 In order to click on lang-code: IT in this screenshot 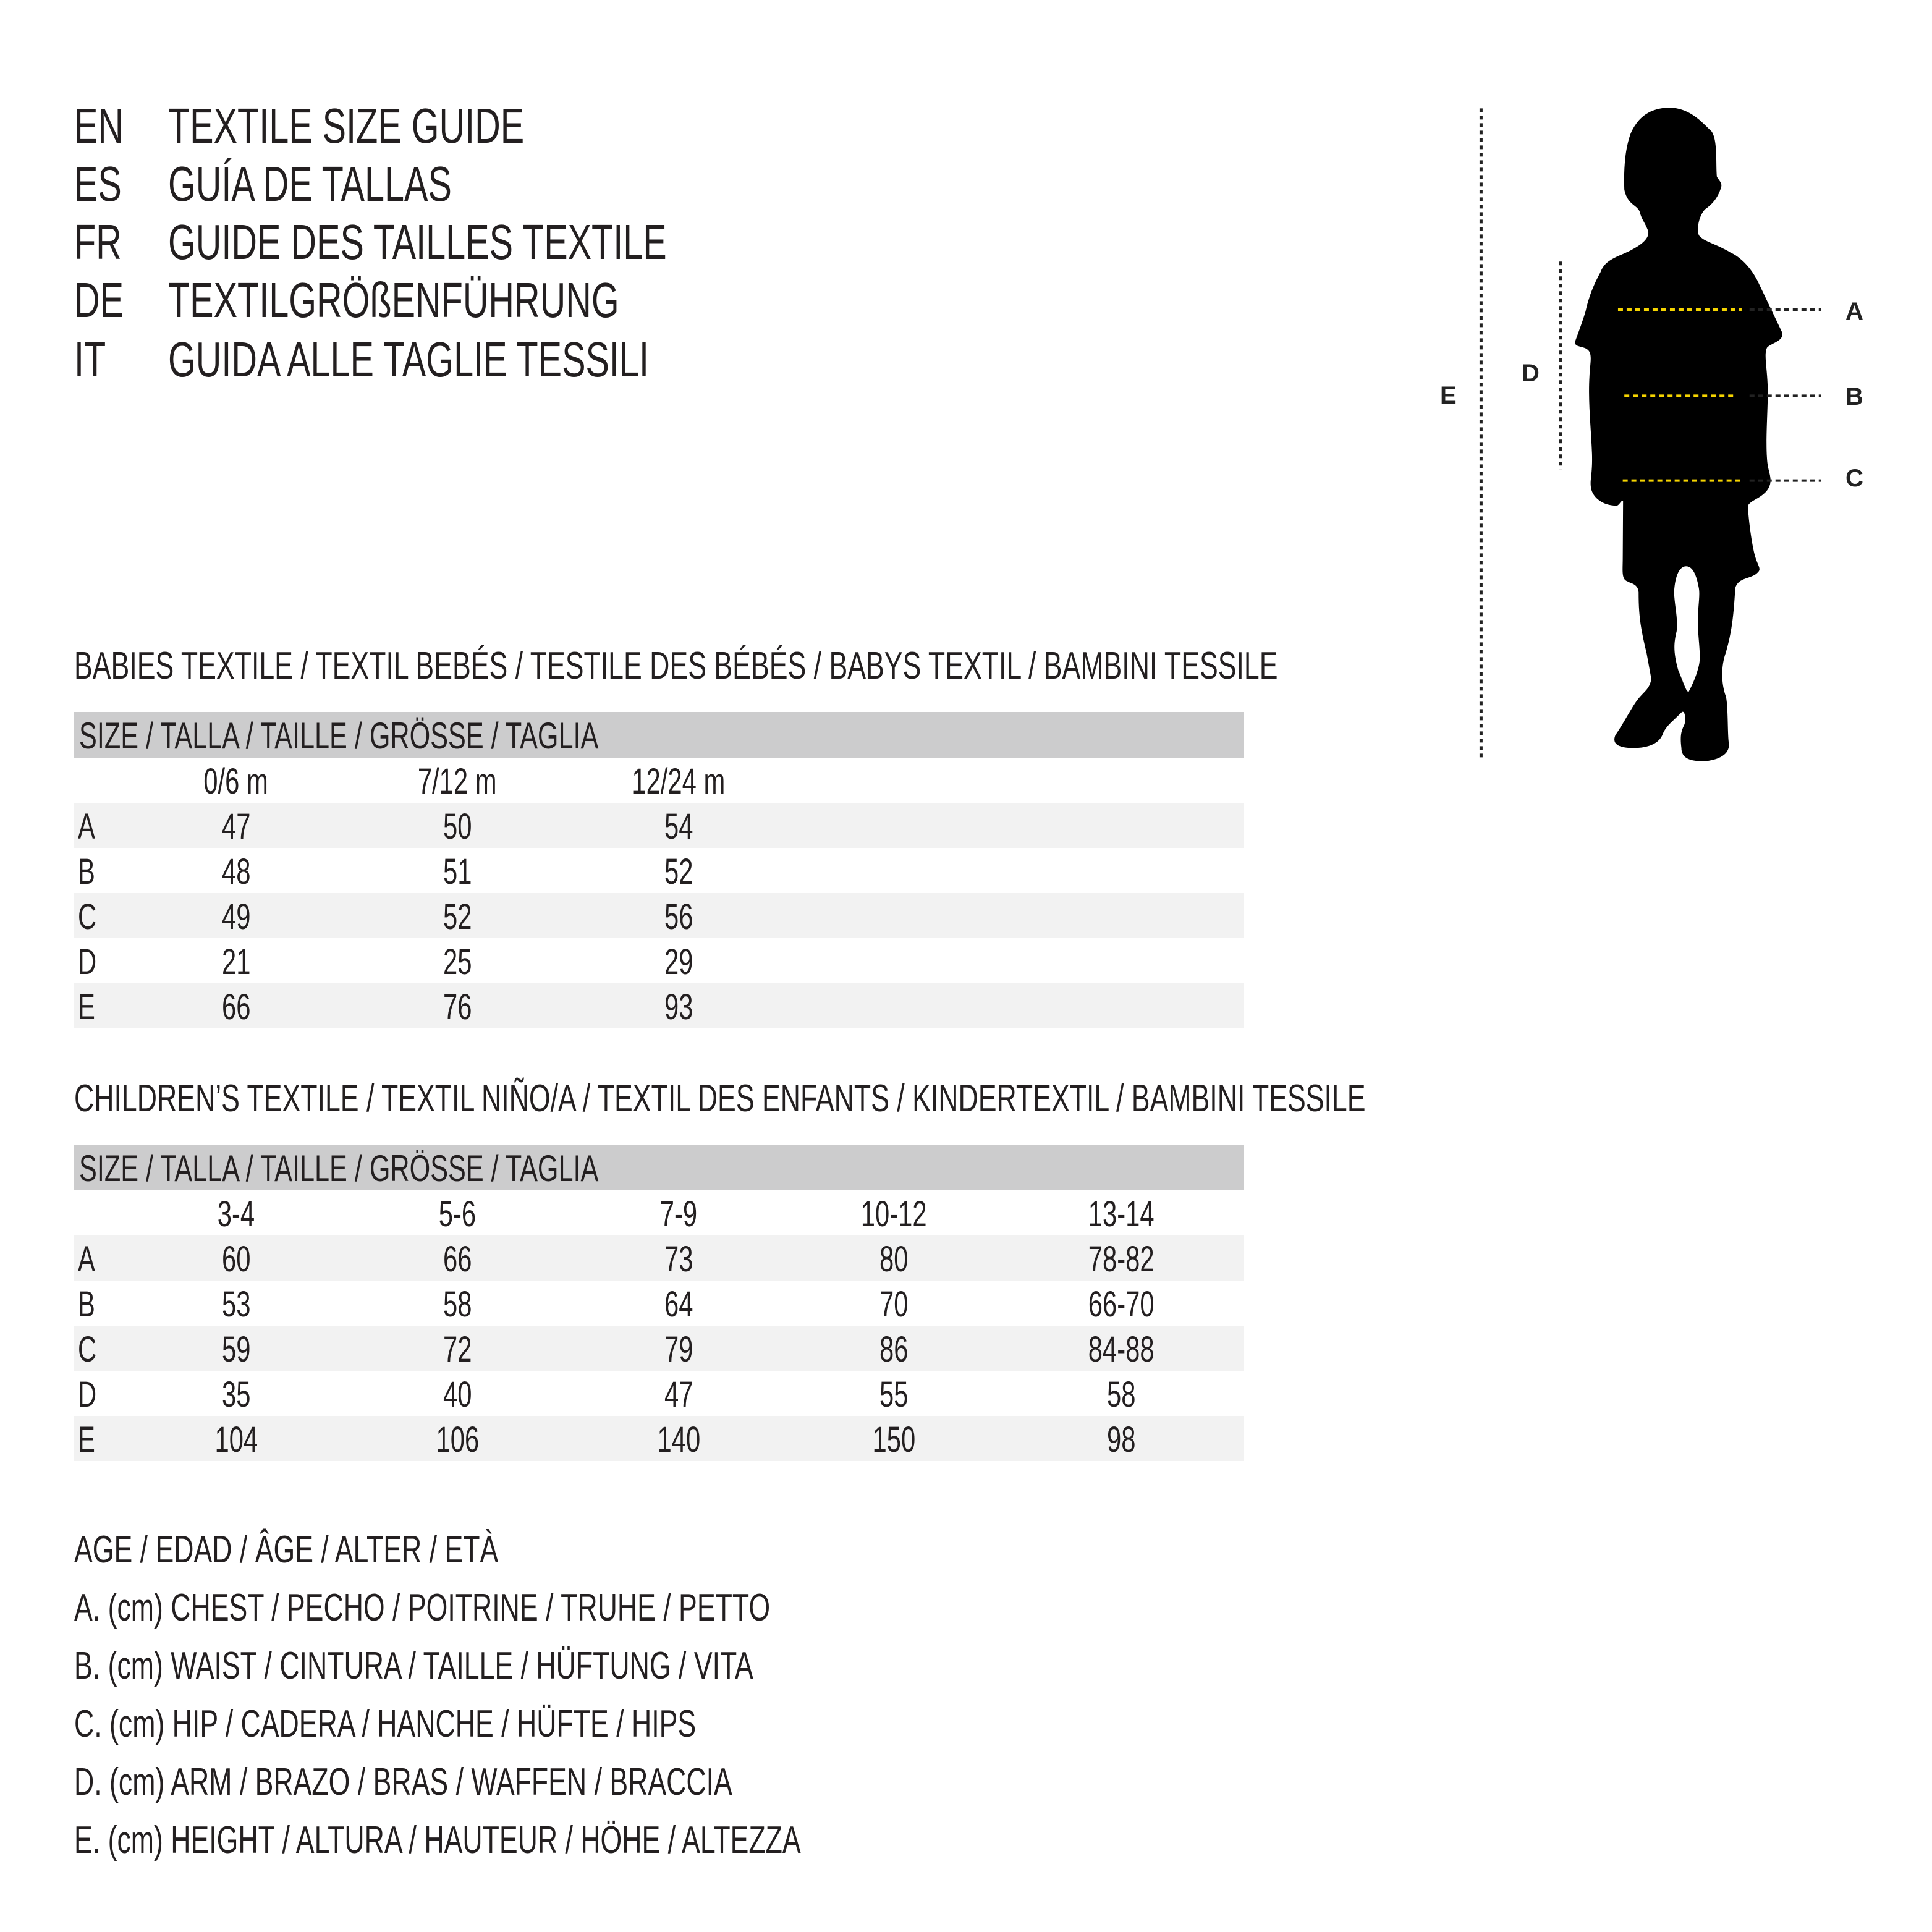, I will do `click(90, 359)`.